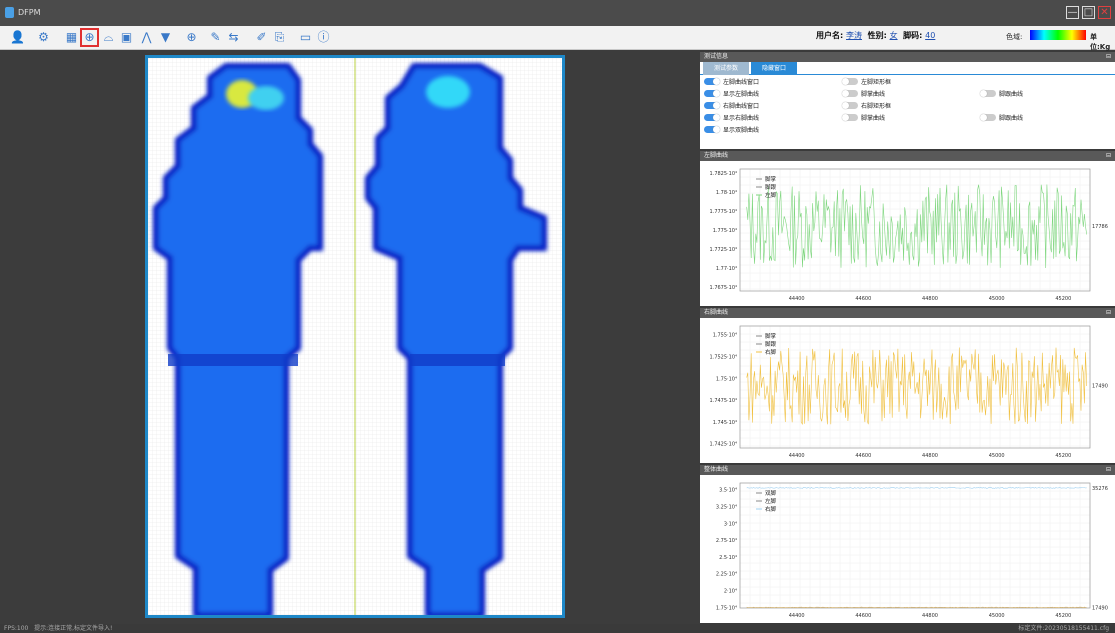 This screenshot has width=1115, height=633. I want to click on gender-value: 女, so click(893, 35).